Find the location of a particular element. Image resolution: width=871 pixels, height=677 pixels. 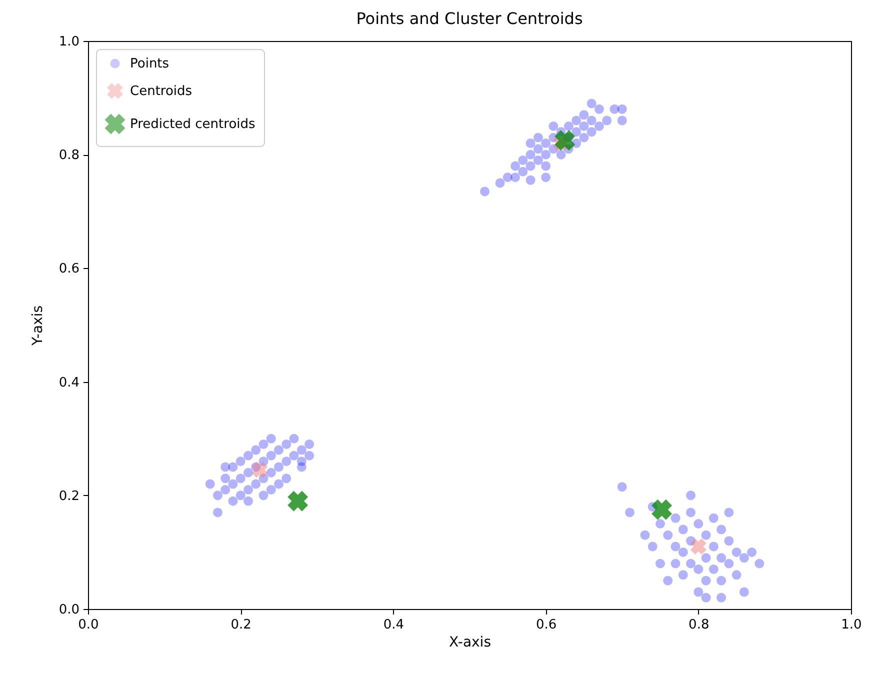

y-tick-label: 0.4 is located at coordinates (69, 382).